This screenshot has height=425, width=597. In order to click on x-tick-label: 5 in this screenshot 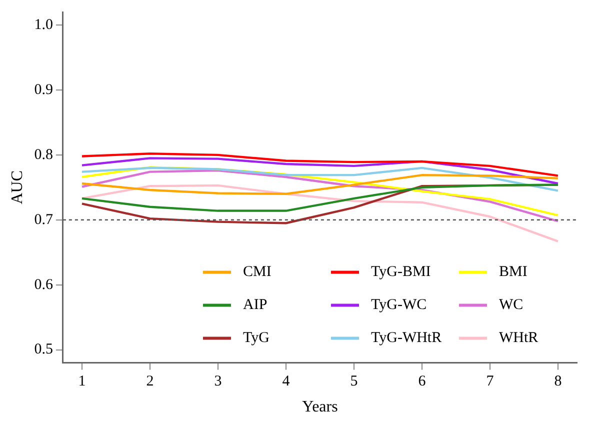, I will do `click(354, 382)`.